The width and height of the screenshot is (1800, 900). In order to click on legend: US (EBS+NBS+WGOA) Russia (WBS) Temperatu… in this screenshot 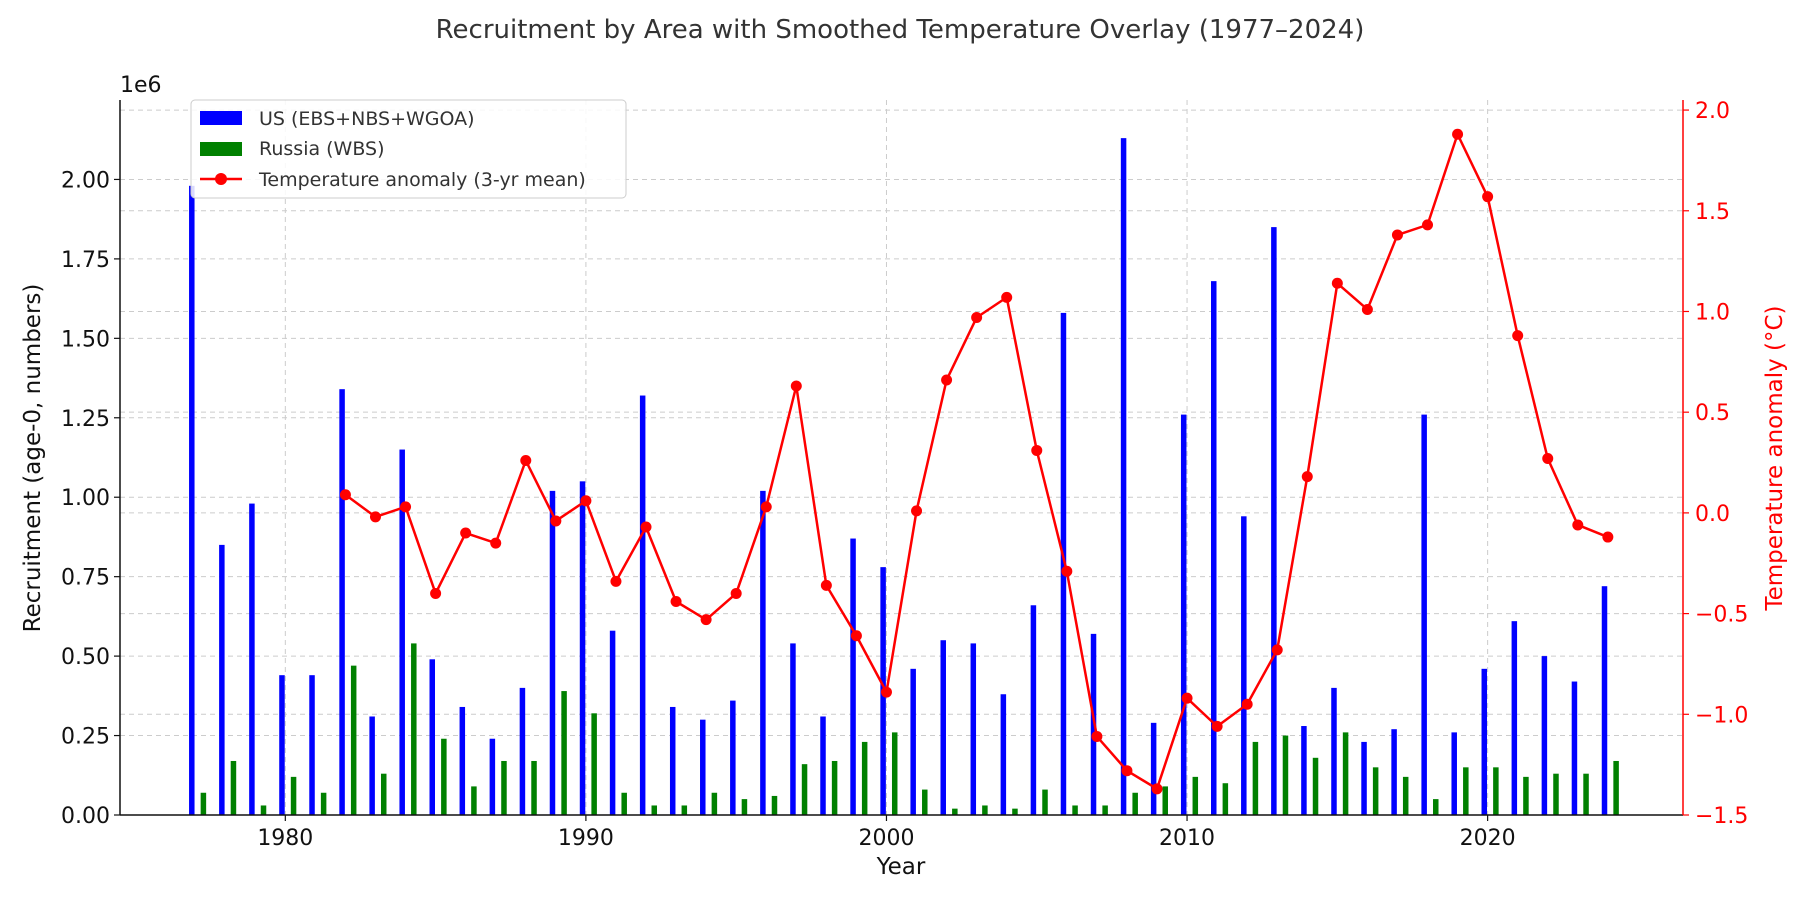, I will do `click(408, 149)`.